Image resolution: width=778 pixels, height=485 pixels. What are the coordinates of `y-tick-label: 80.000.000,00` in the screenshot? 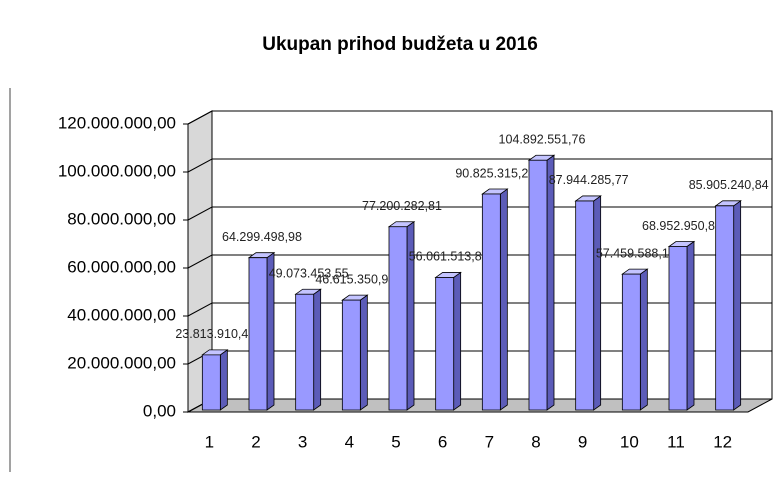 It's located at (121, 218).